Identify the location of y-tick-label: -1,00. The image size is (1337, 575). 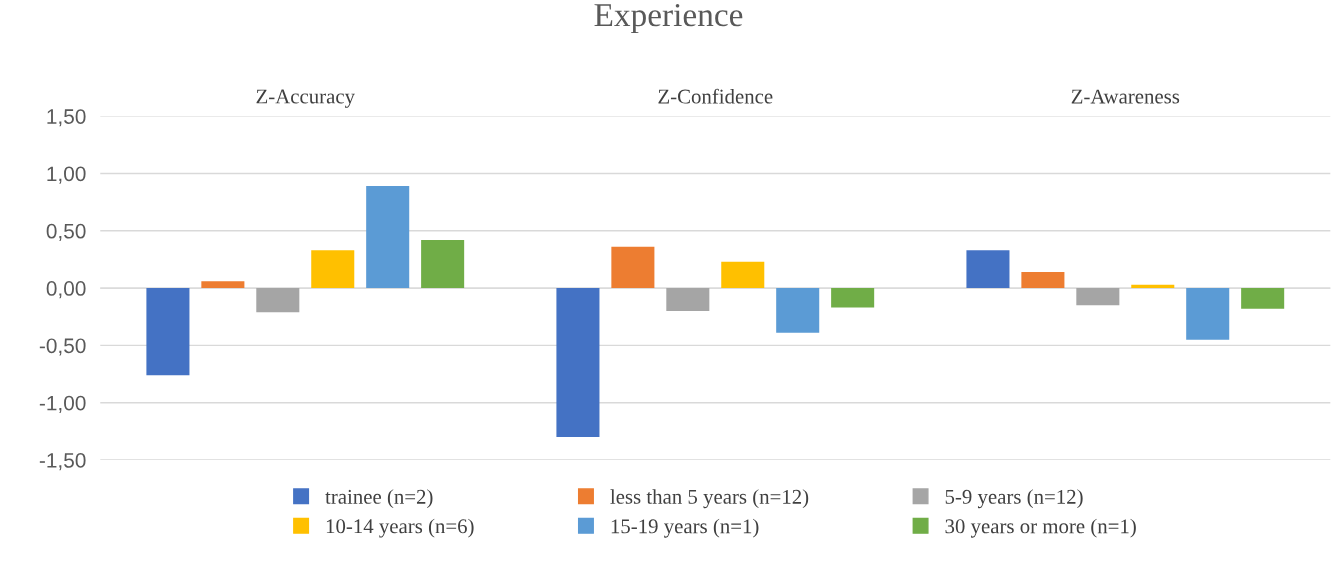
(62, 404).